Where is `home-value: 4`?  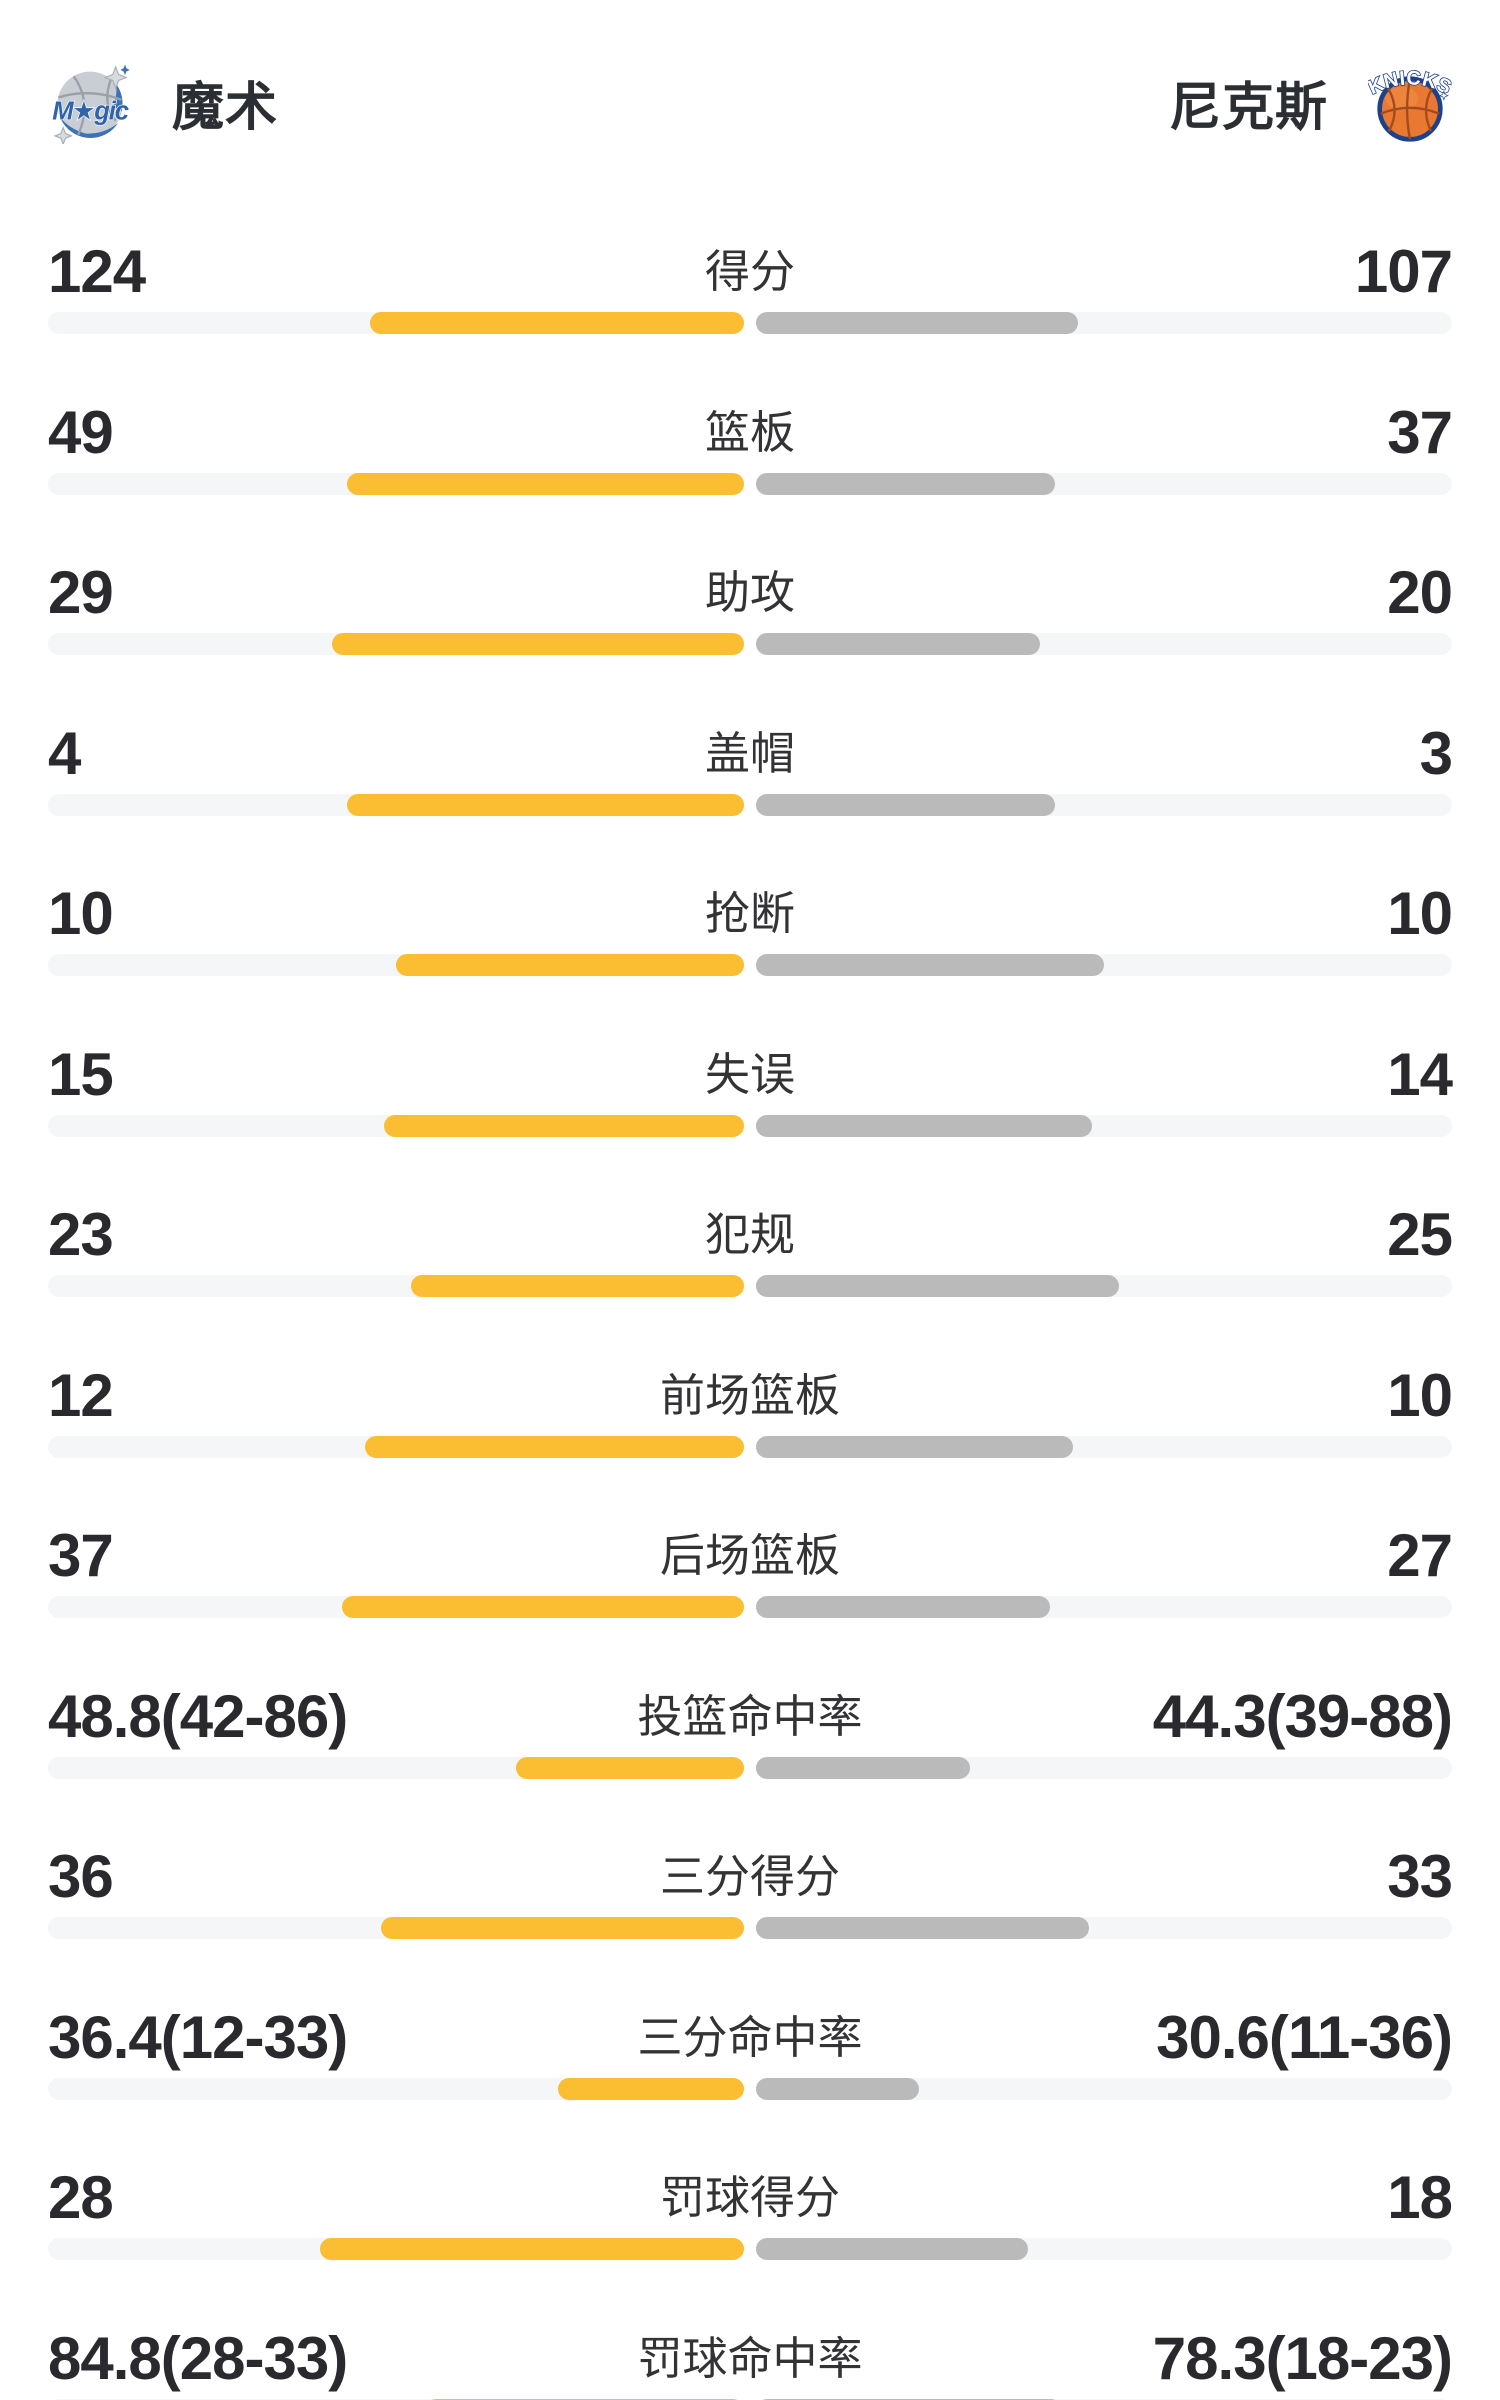
home-value: 4 is located at coordinates (64, 753).